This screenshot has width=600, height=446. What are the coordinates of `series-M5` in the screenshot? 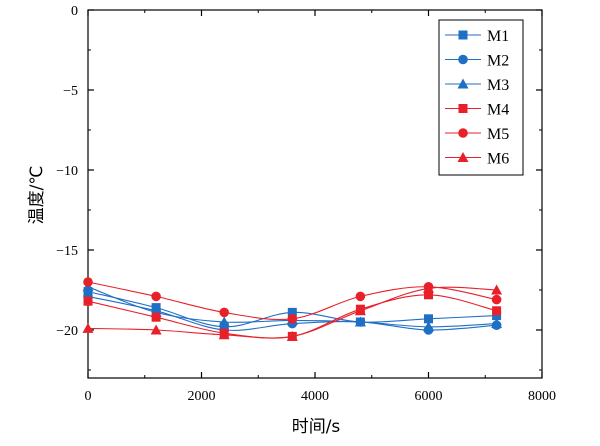 It's located at (292, 300).